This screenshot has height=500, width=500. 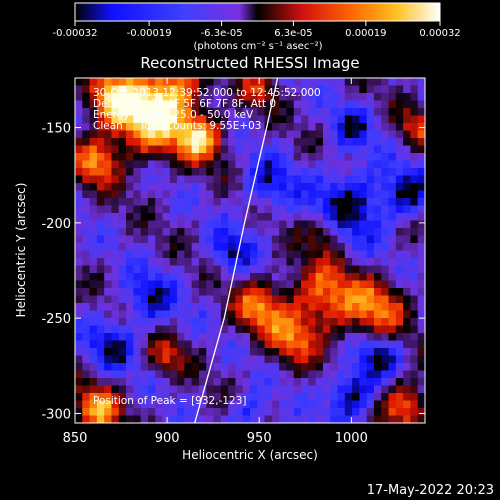 What do you see at coordinates (56, 319) in the screenshot?
I see `y-tick-label: -250` at bounding box center [56, 319].